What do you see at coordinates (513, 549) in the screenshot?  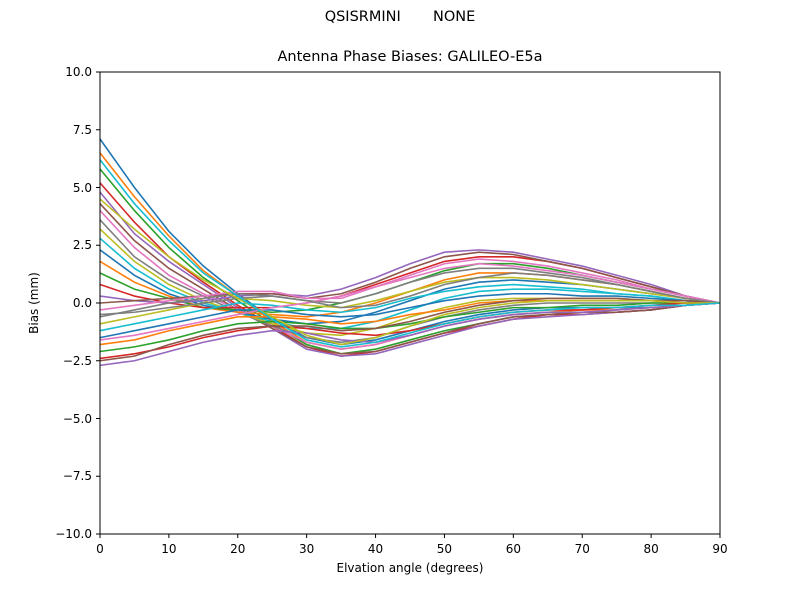 I see `x-tick-label: 60` at bounding box center [513, 549].